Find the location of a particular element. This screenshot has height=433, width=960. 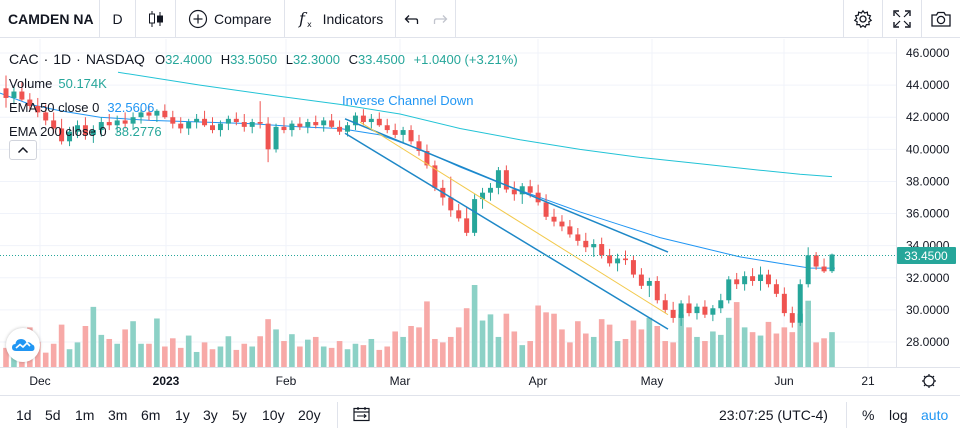

range-1m: 1m is located at coordinates (85, 415).